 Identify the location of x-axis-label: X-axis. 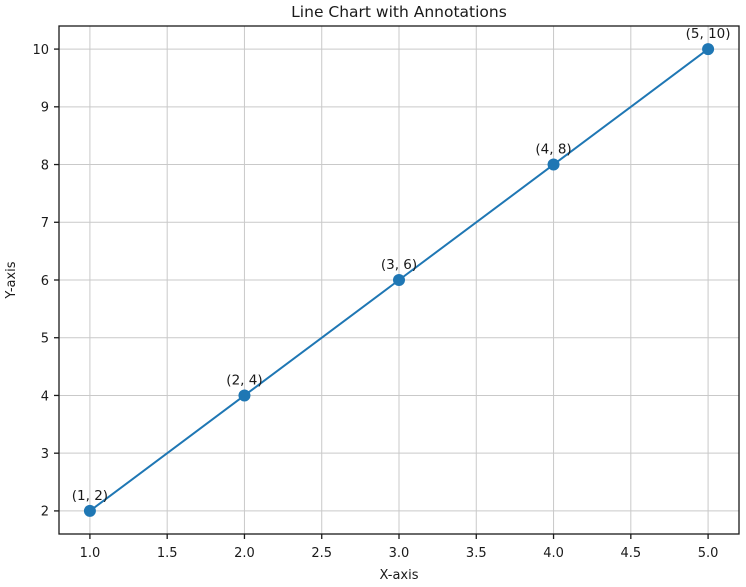
(399, 575).